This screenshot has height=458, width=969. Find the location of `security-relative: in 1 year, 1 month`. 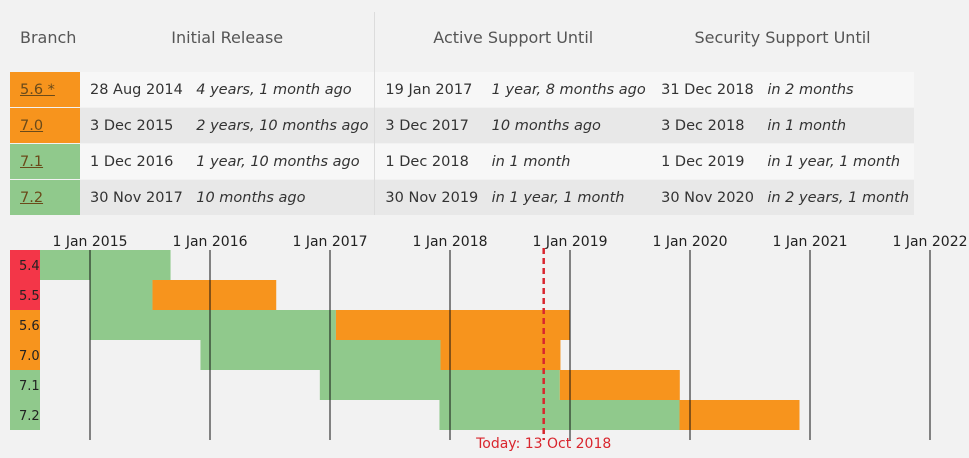

security-relative: in 1 year, 1 month is located at coordinates (835, 161).